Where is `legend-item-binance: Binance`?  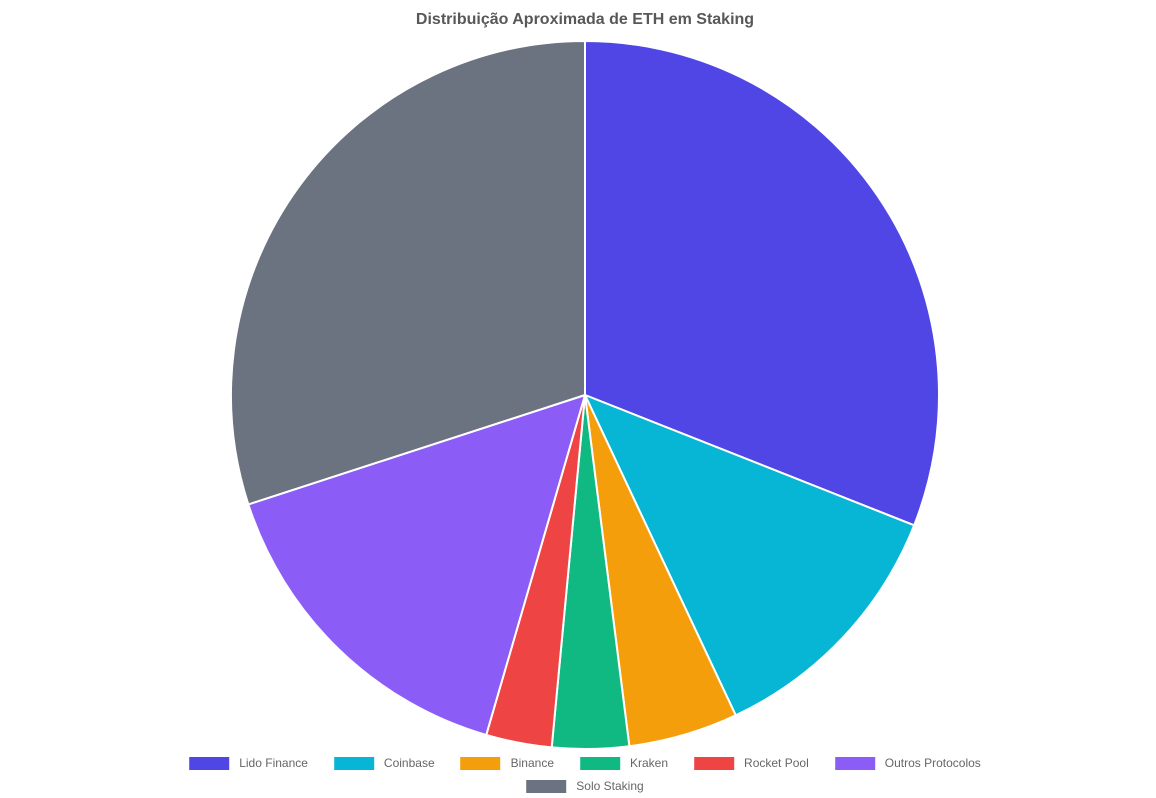 legend-item-binance: Binance is located at coordinates (507, 763).